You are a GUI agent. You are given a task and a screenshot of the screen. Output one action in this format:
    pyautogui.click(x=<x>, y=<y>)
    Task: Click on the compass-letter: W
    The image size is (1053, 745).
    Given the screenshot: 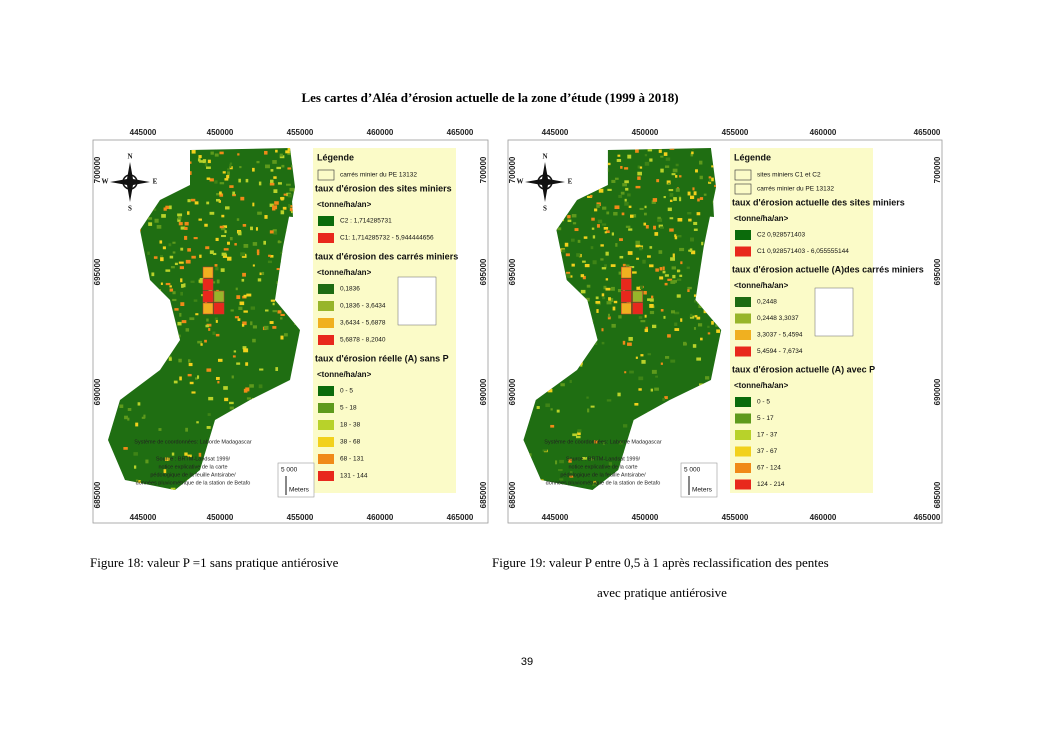 What is the action you would take?
    pyautogui.click(x=105, y=182)
    